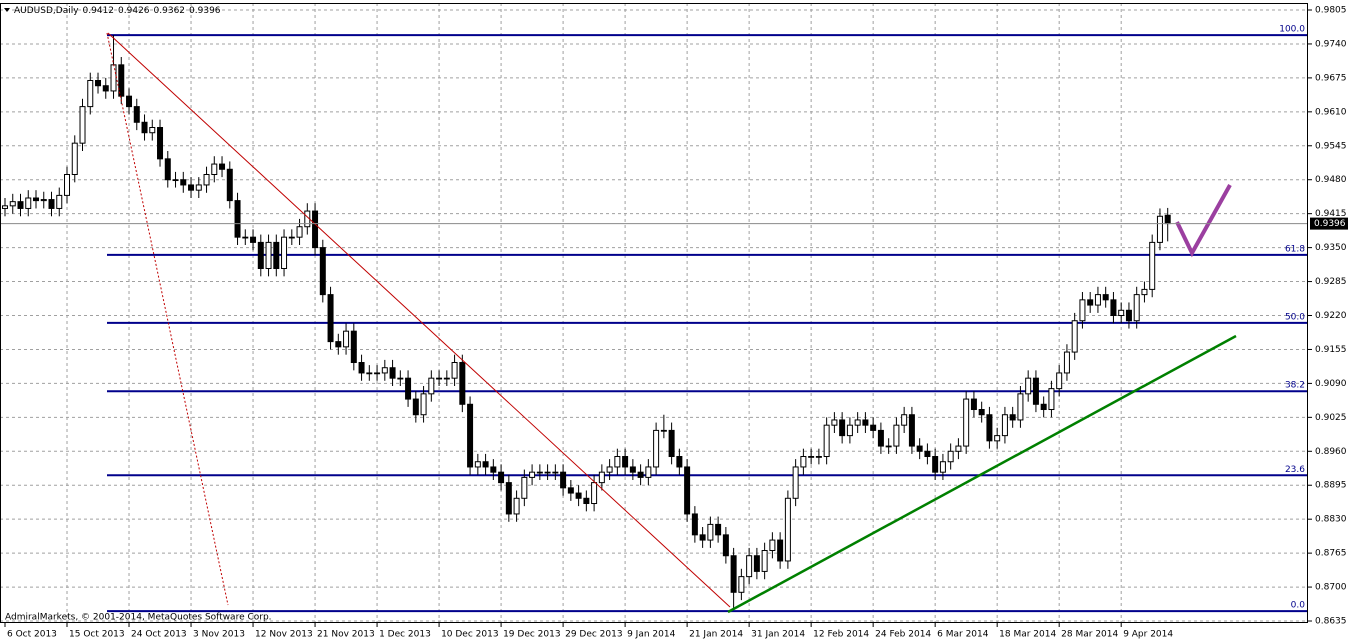  Describe the element at coordinates (651, 635) in the screenshot. I see `x-tick-label: 9 Jan 2014` at that location.